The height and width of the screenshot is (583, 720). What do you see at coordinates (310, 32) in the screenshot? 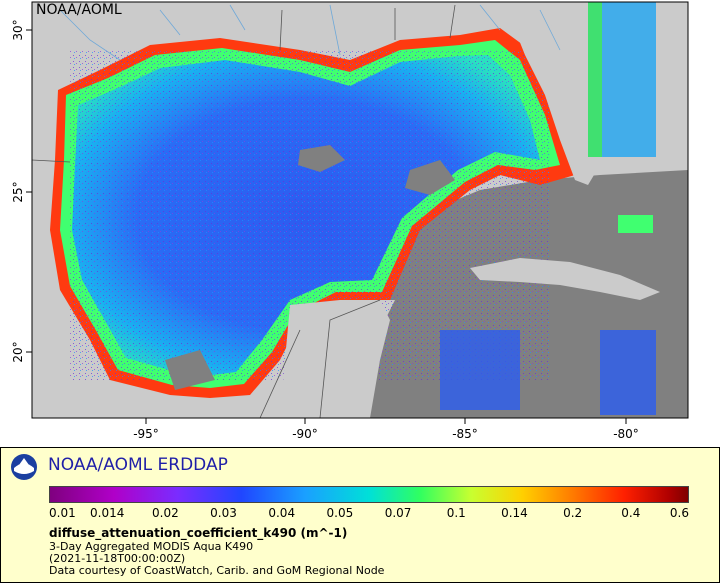
I see `river-line` at bounding box center [310, 32].